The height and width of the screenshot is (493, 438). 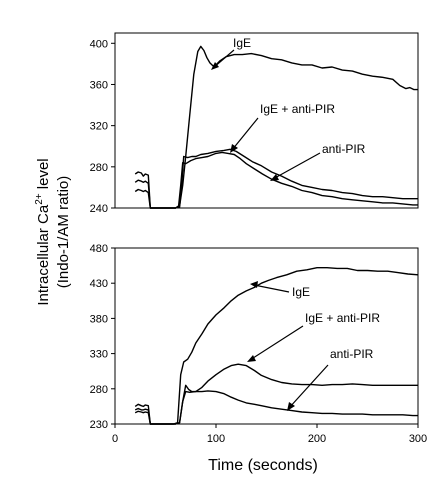 What do you see at coordinates (342, 318) in the screenshot?
I see `bottom-annot-ige-antipir: IgE + anti-PIR` at bounding box center [342, 318].